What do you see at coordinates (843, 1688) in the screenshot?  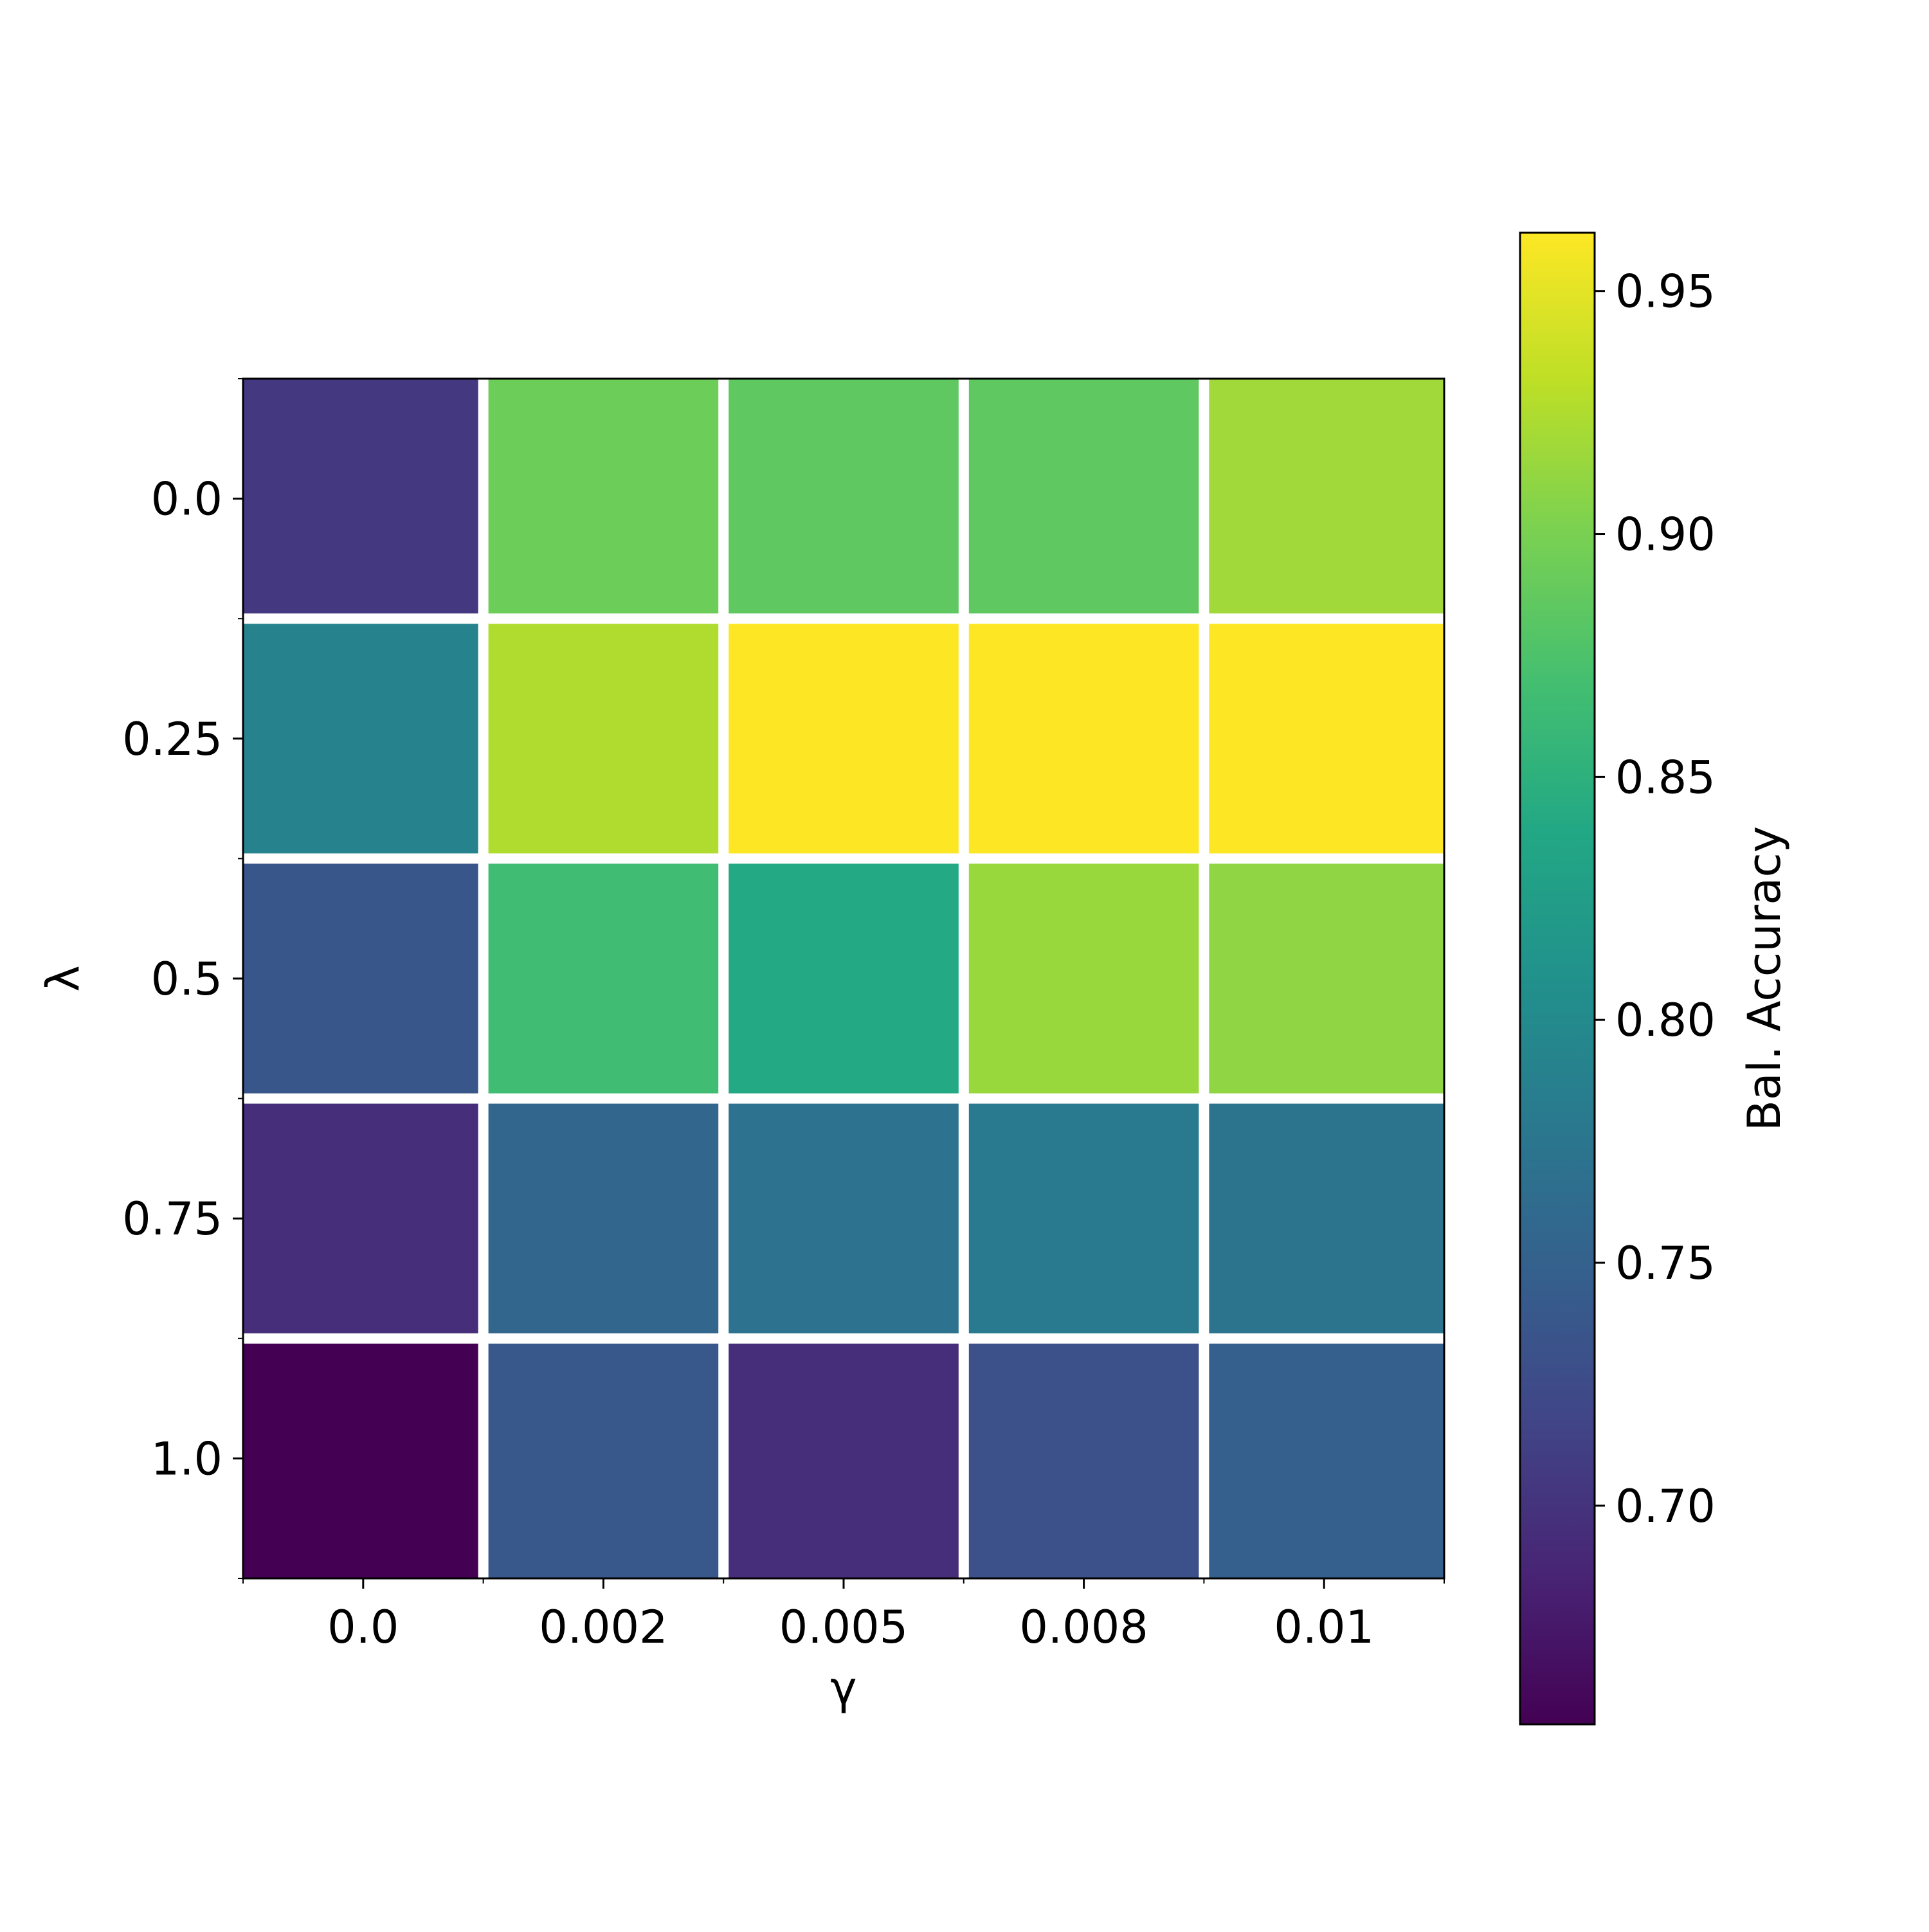 I see `x-axis-label: γ` at bounding box center [843, 1688].